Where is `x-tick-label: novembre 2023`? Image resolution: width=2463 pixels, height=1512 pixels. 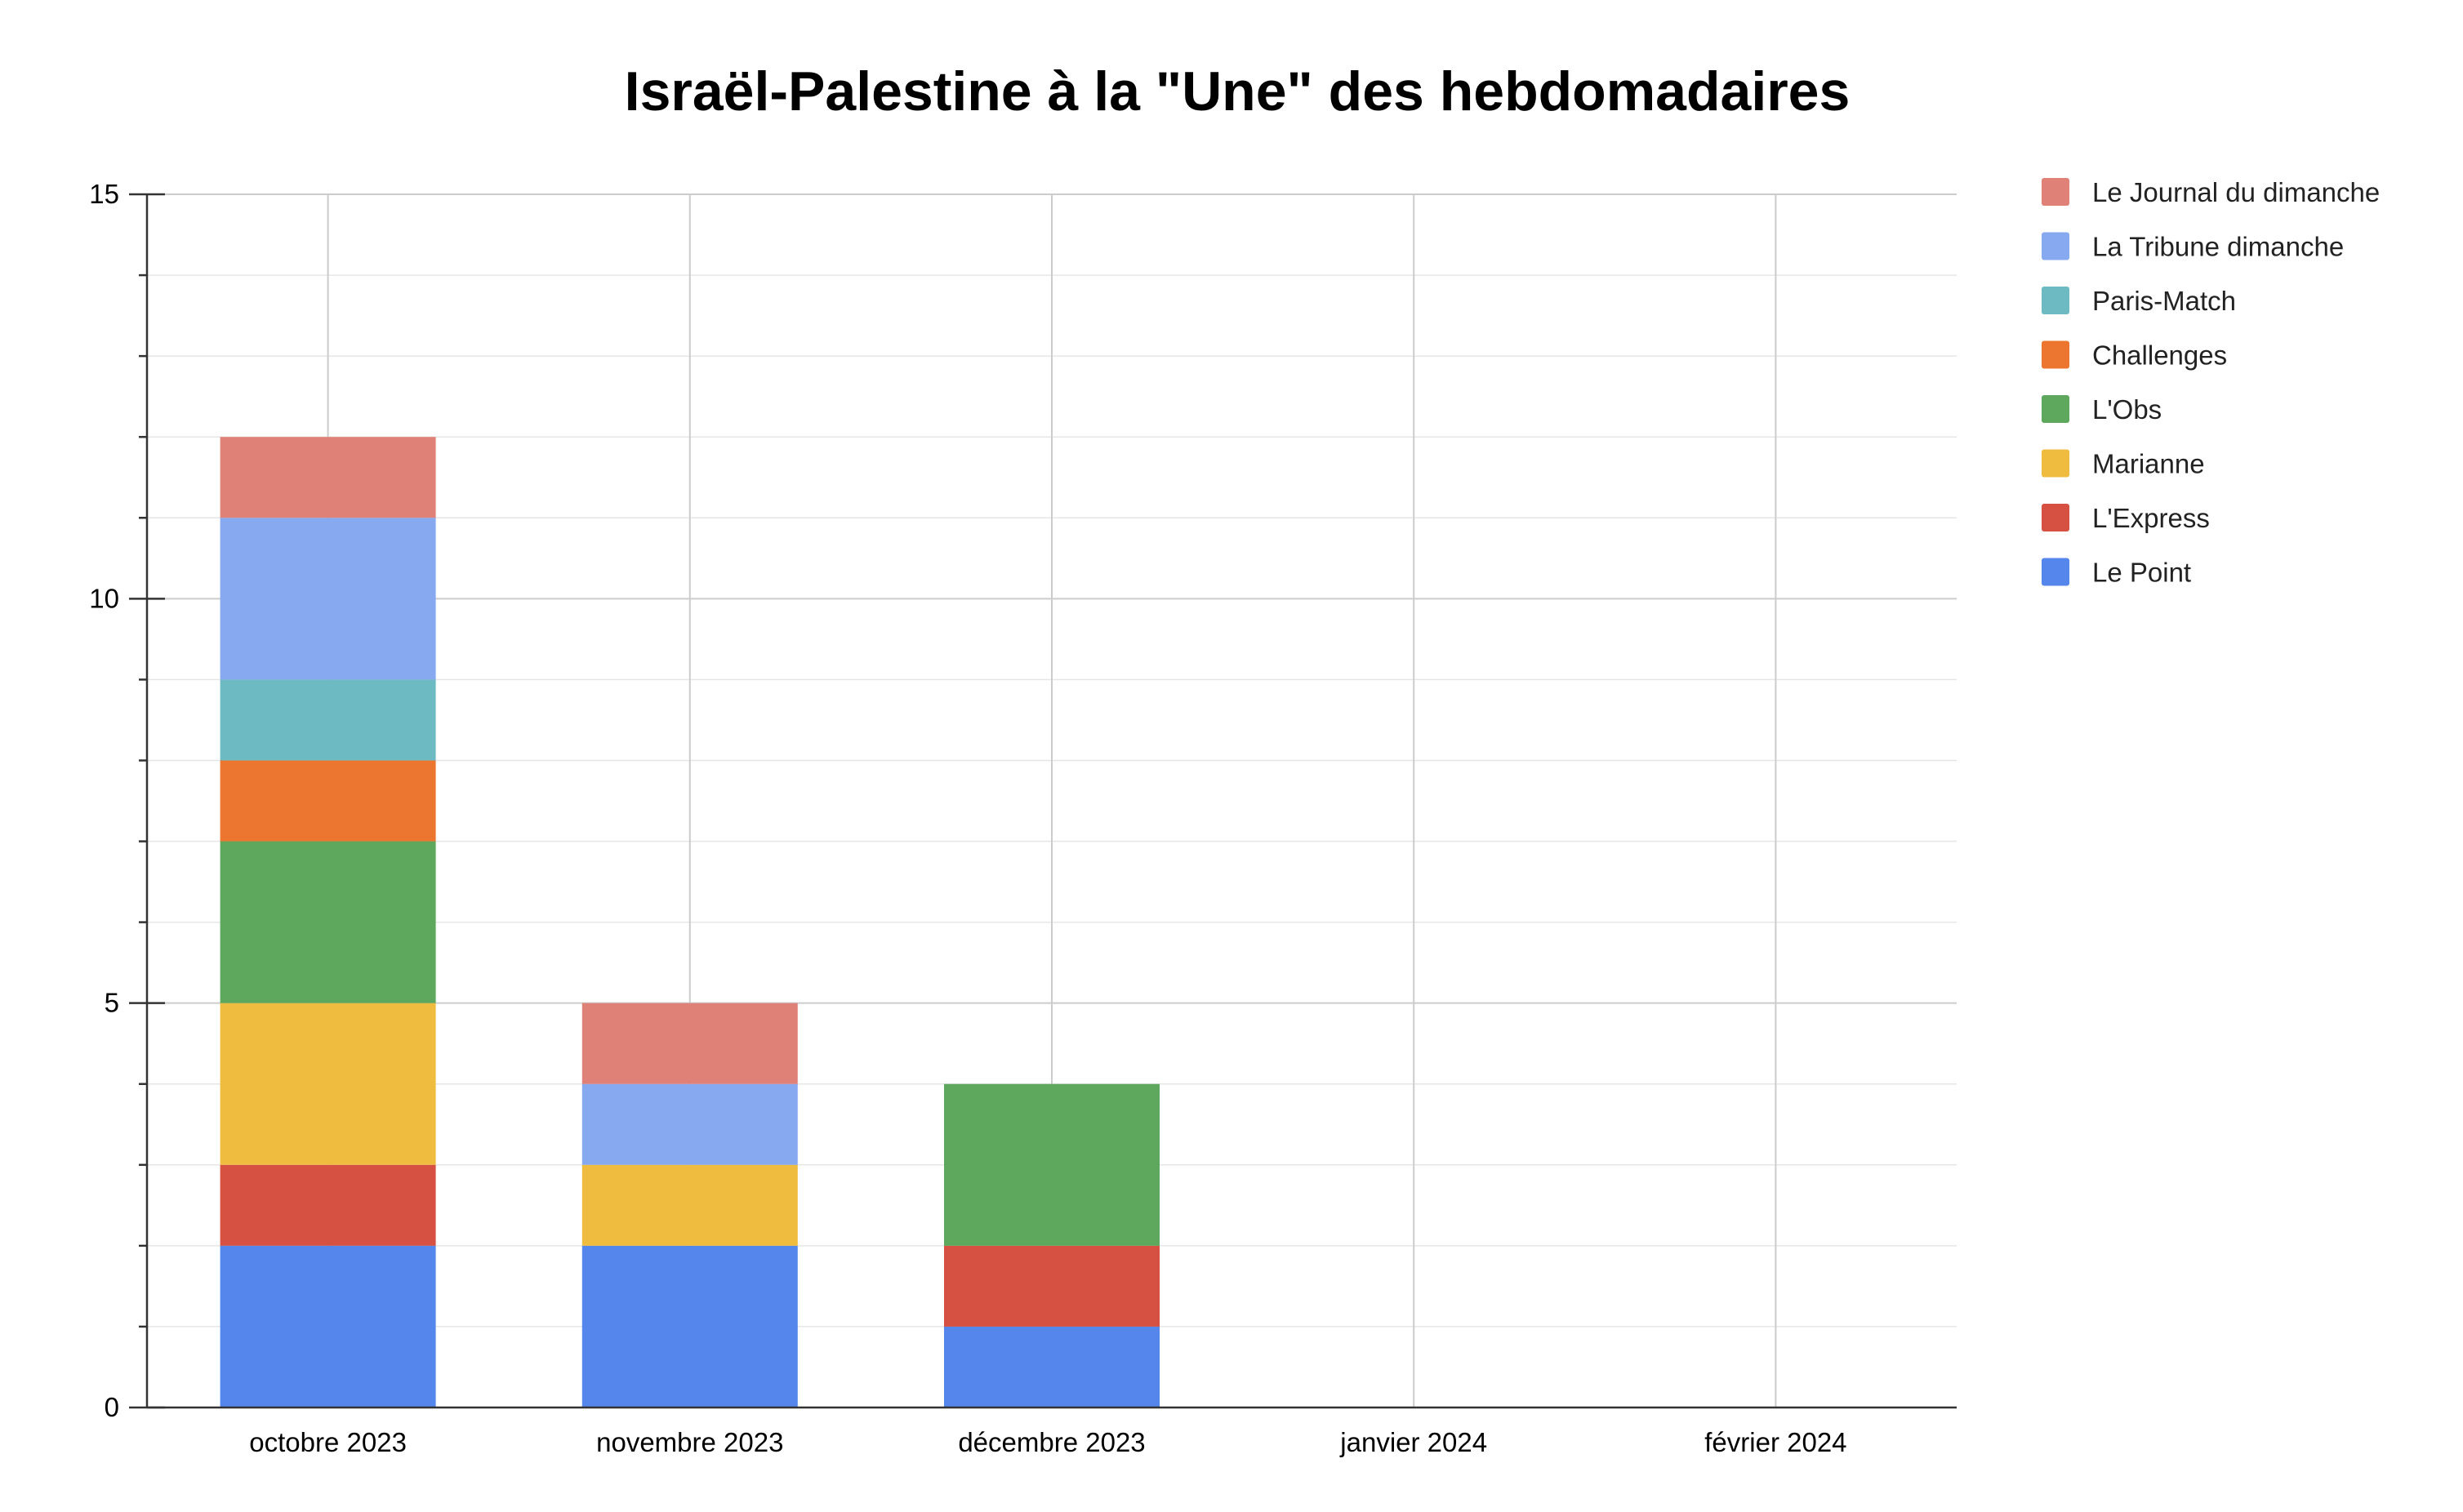
x-tick-label: novembre 2023 is located at coordinates (689, 1442).